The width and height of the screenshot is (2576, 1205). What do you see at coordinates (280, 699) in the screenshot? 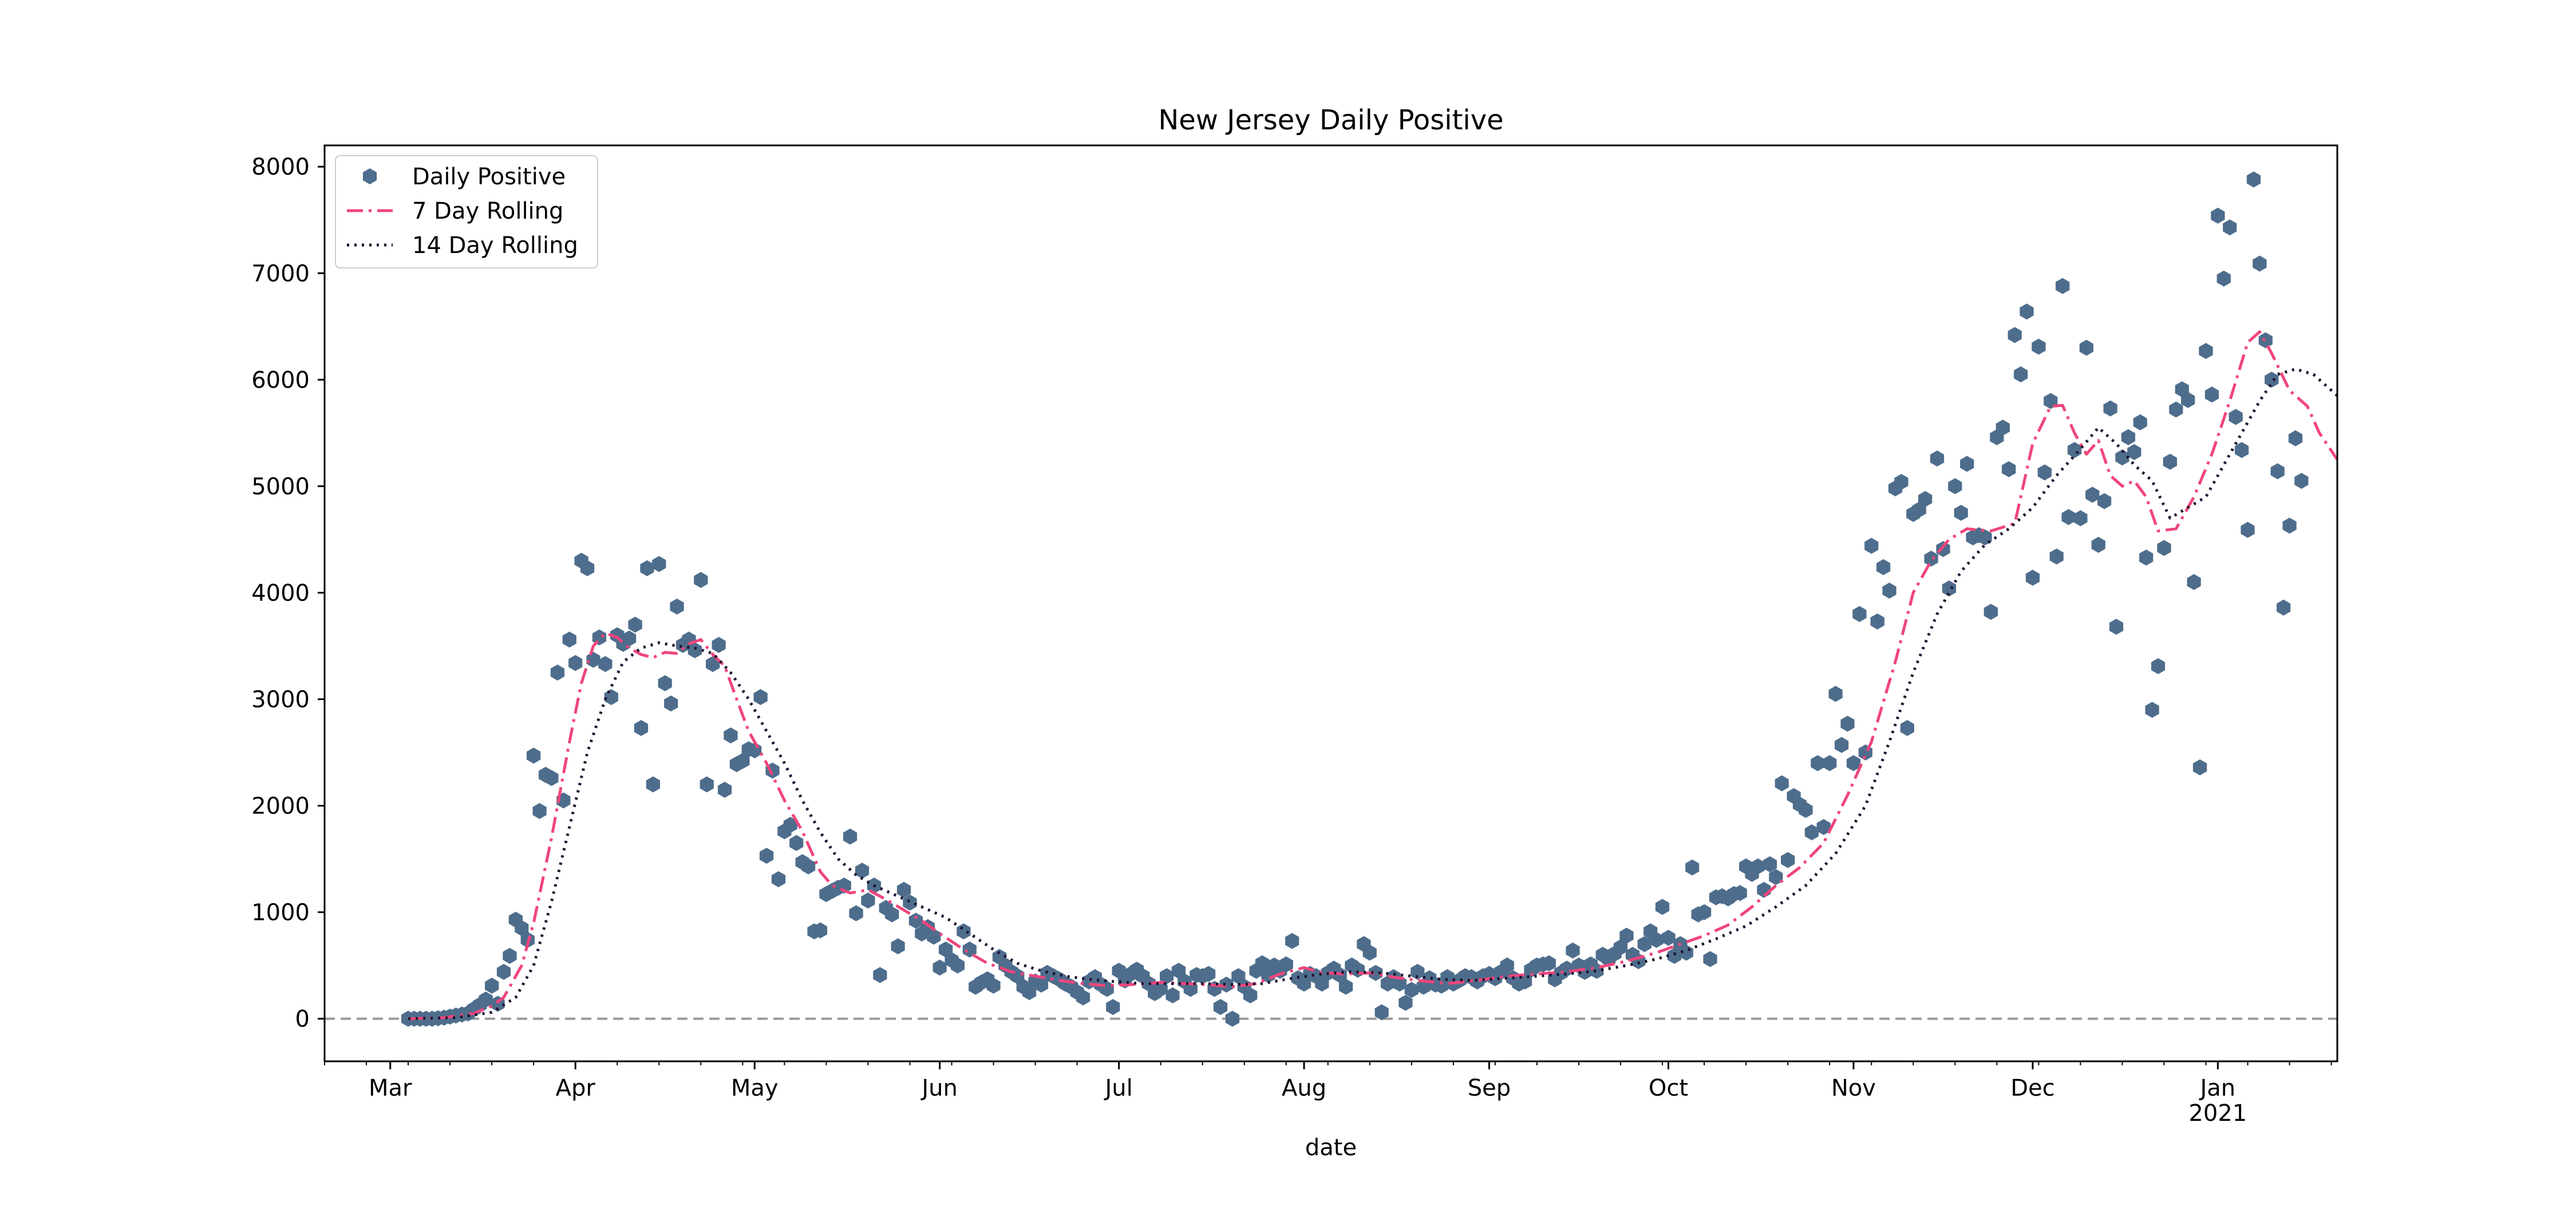
I see `y-tick-label: 3000` at bounding box center [280, 699].